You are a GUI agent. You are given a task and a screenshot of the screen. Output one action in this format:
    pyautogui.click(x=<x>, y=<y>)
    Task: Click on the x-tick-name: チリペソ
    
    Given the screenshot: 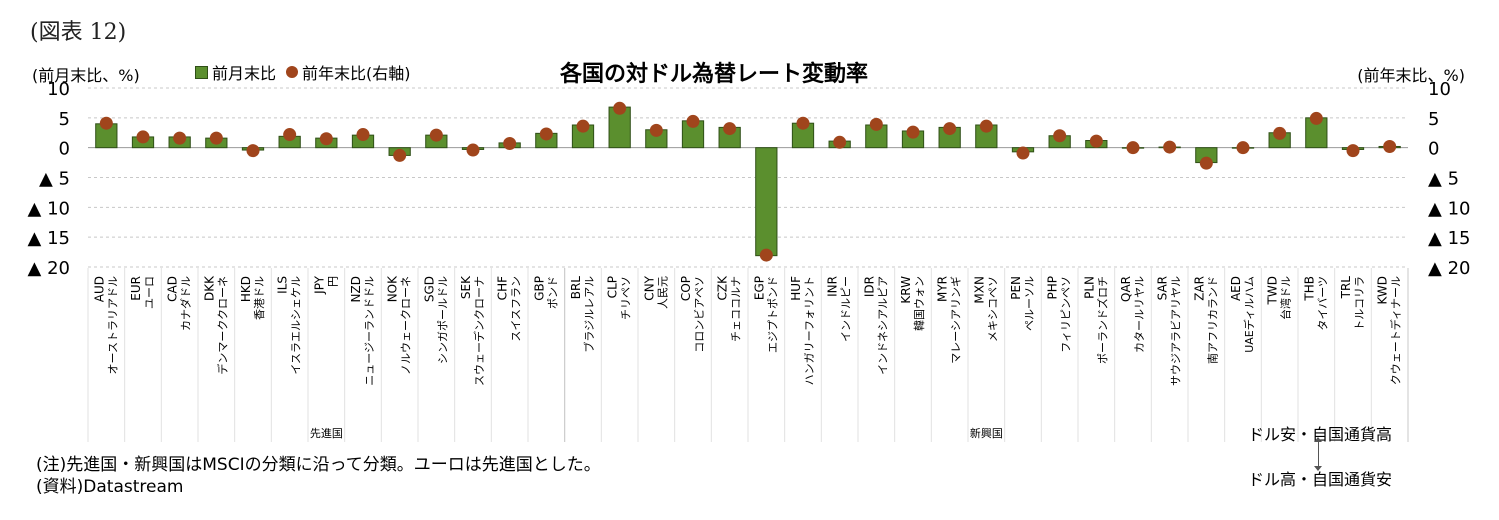 What is the action you would take?
    pyautogui.click(x=626, y=298)
    